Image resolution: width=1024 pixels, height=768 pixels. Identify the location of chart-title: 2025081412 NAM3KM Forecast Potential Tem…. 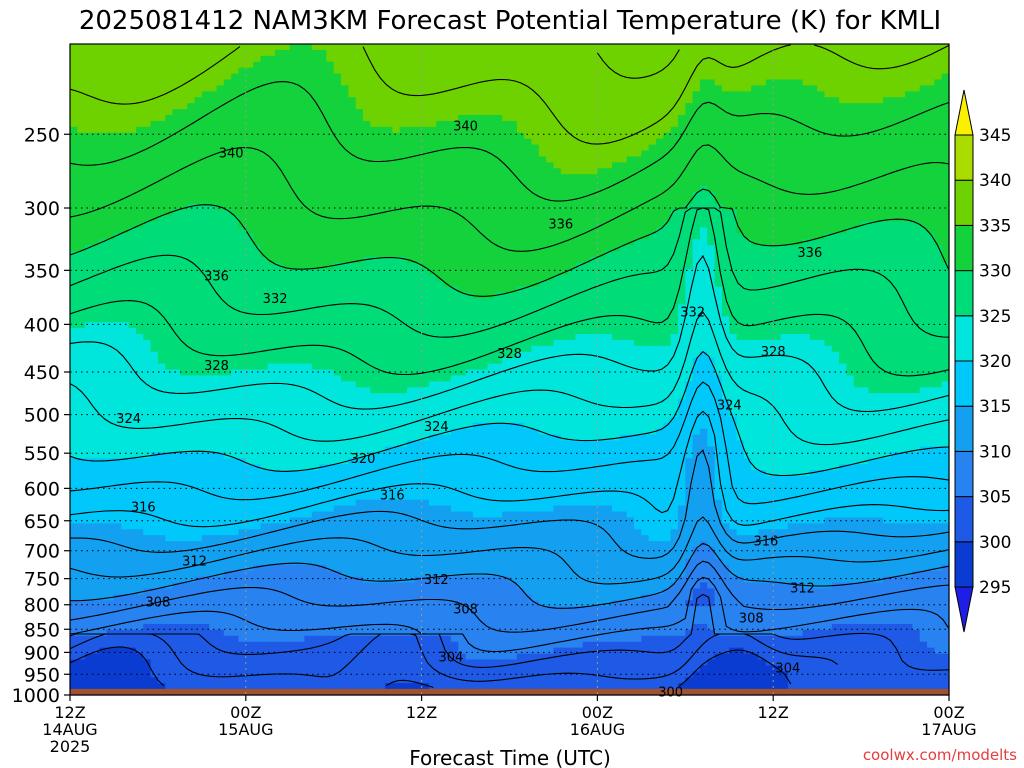
(510, 21).